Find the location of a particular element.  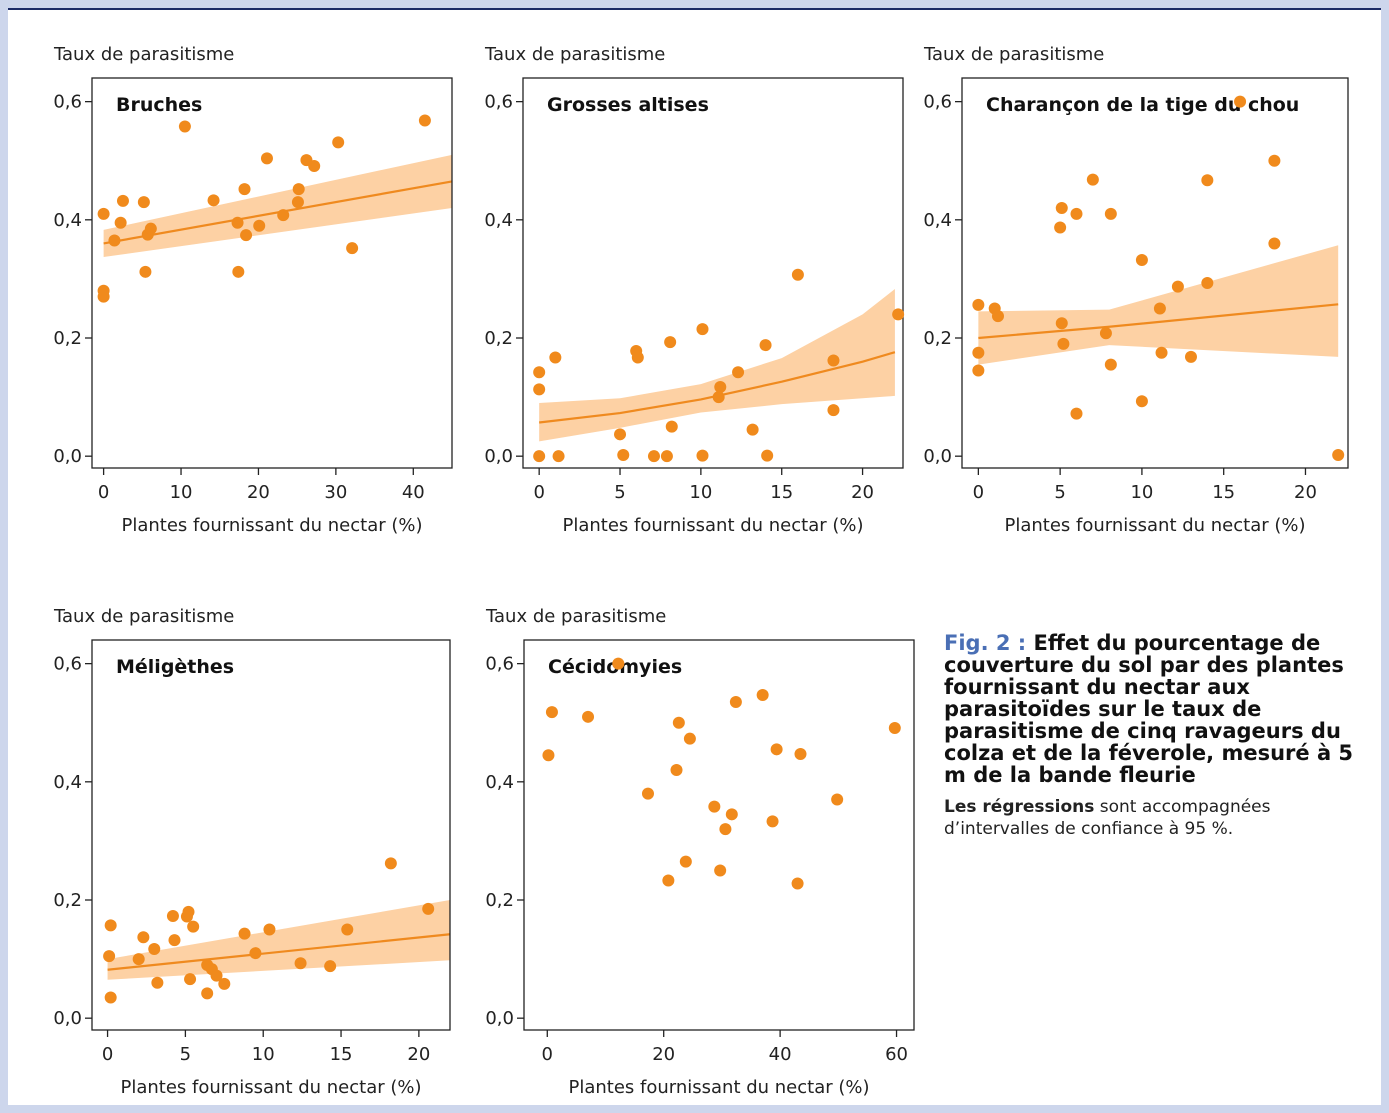

chart-1-y-tick-label: 0,0 is located at coordinates (67, 456).